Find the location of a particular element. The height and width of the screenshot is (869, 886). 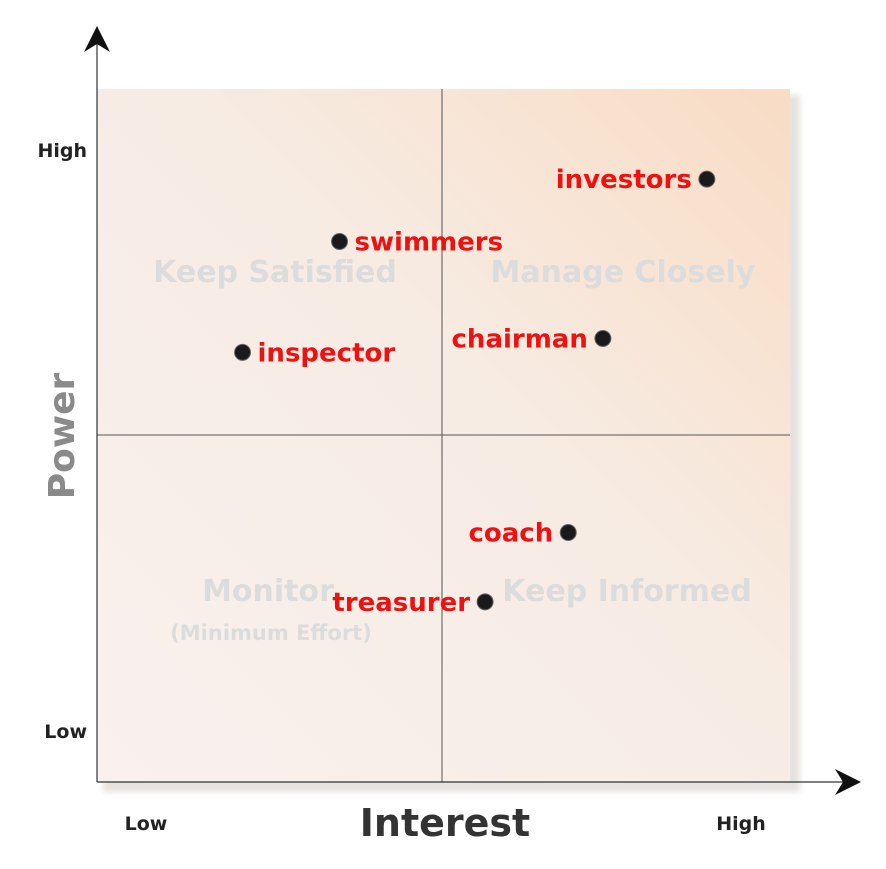

quadrant-label-keep-satisfied: Keep Satisfied is located at coordinates (275, 272).